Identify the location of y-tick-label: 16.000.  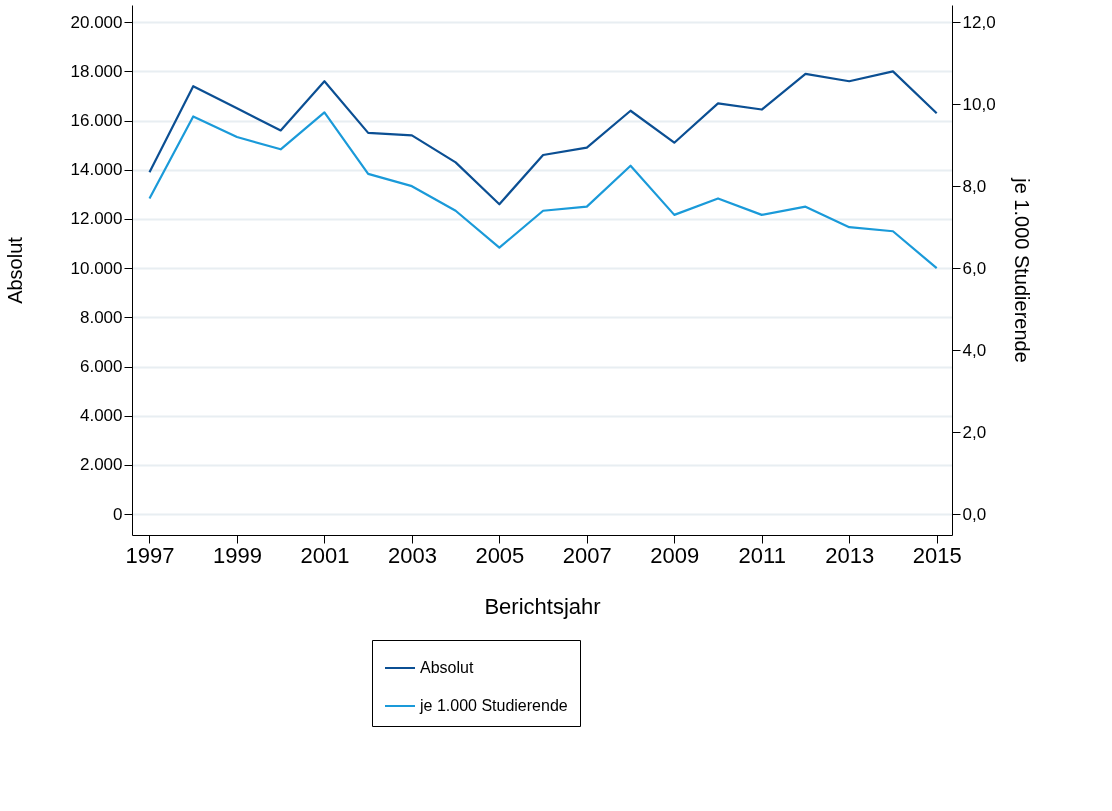
(96, 121).